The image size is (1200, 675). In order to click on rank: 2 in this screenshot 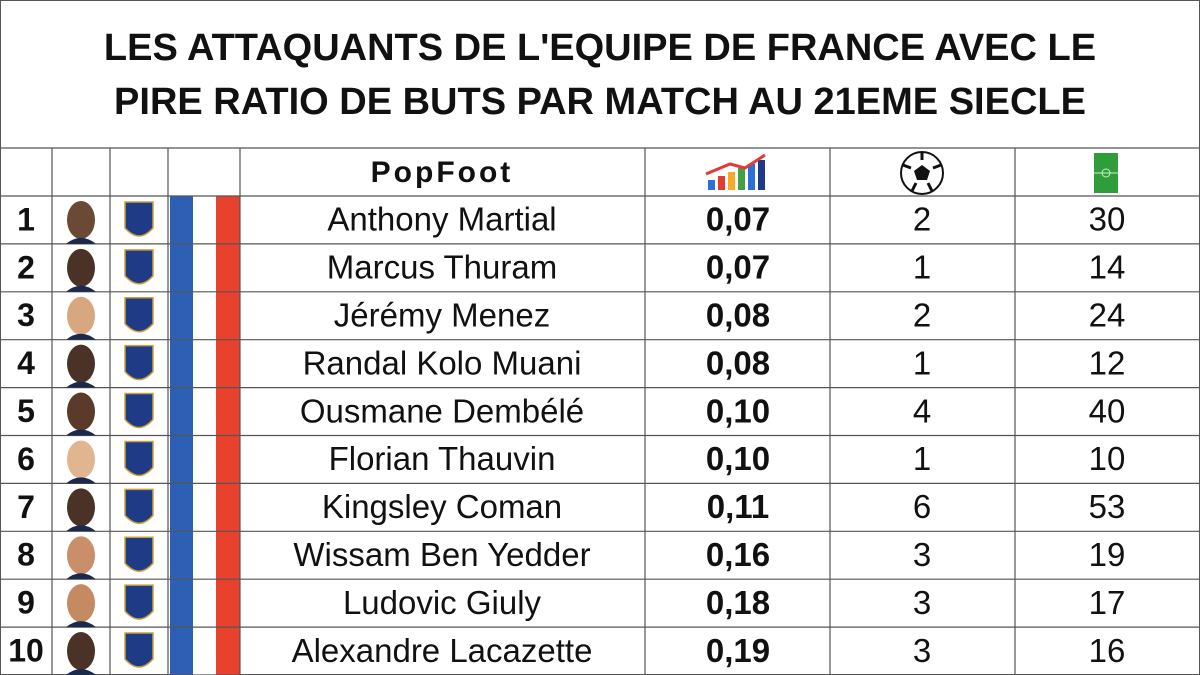, I will do `click(26, 267)`.